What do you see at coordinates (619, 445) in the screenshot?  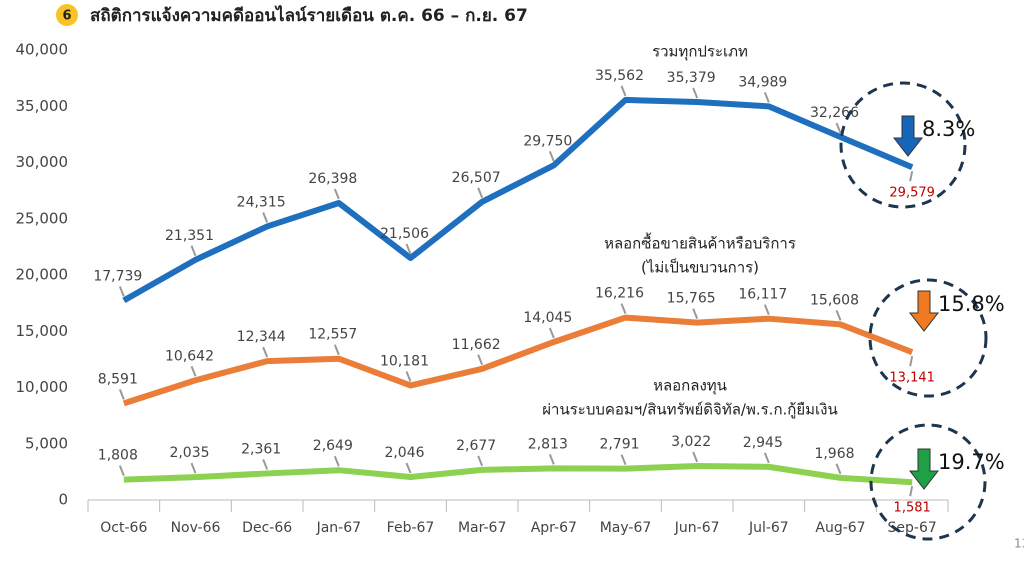 I see `data-label: 2,791` at bounding box center [619, 445].